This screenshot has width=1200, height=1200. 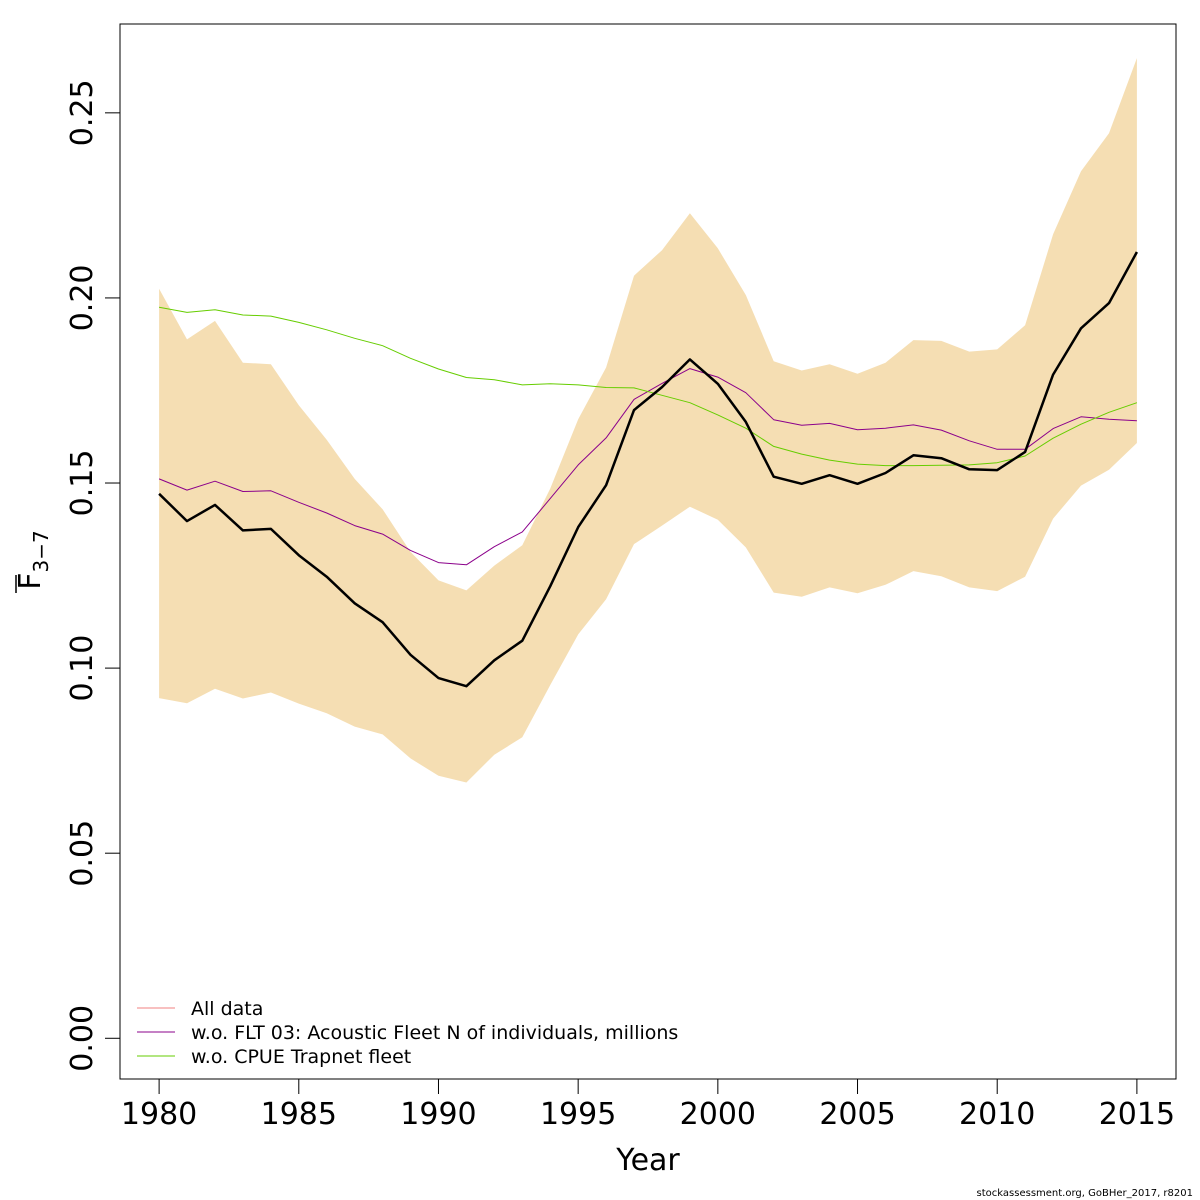 What do you see at coordinates (82, 112) in the screenshot?
I see `y-tick-label: 0.25` at bounding box center [82, 112].